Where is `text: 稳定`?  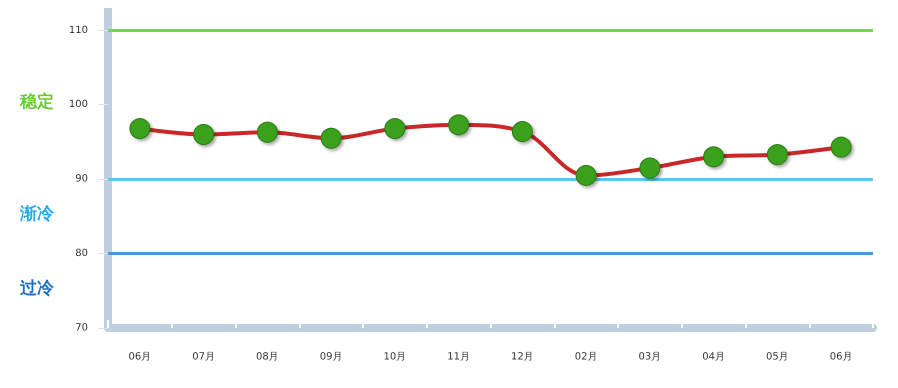 text: 稳定 is located at coordinates (36, 102).